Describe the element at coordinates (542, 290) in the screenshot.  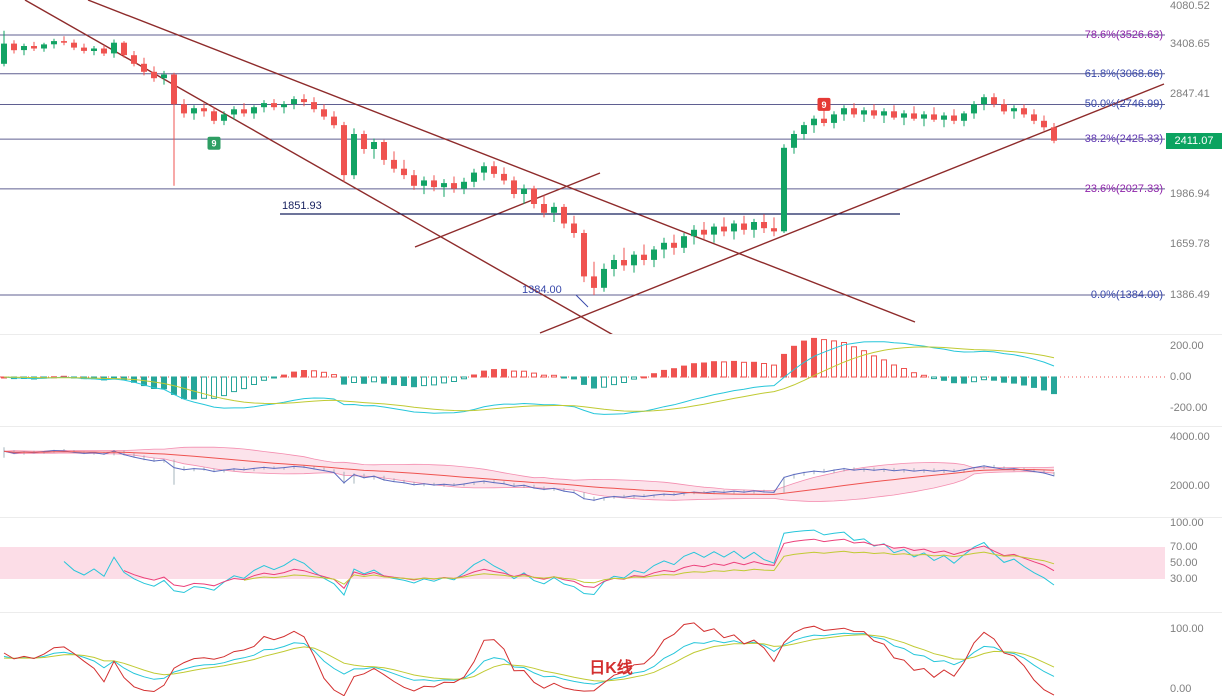
I see `low-price-annotation: 1384.00` at that location.